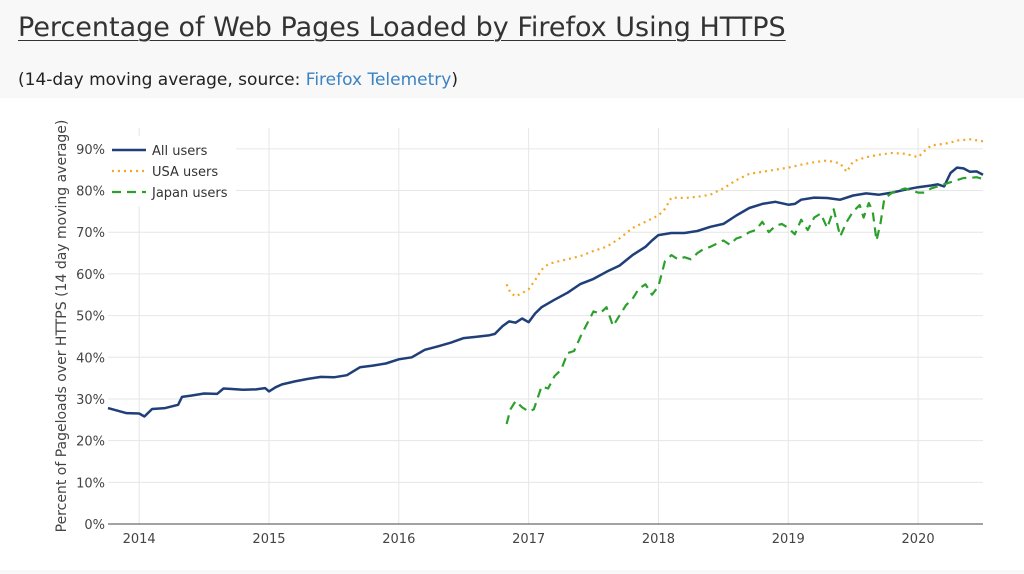 The image size is (1024, 574). I want to click on y-tick-label: 90%, so click(90, 150).